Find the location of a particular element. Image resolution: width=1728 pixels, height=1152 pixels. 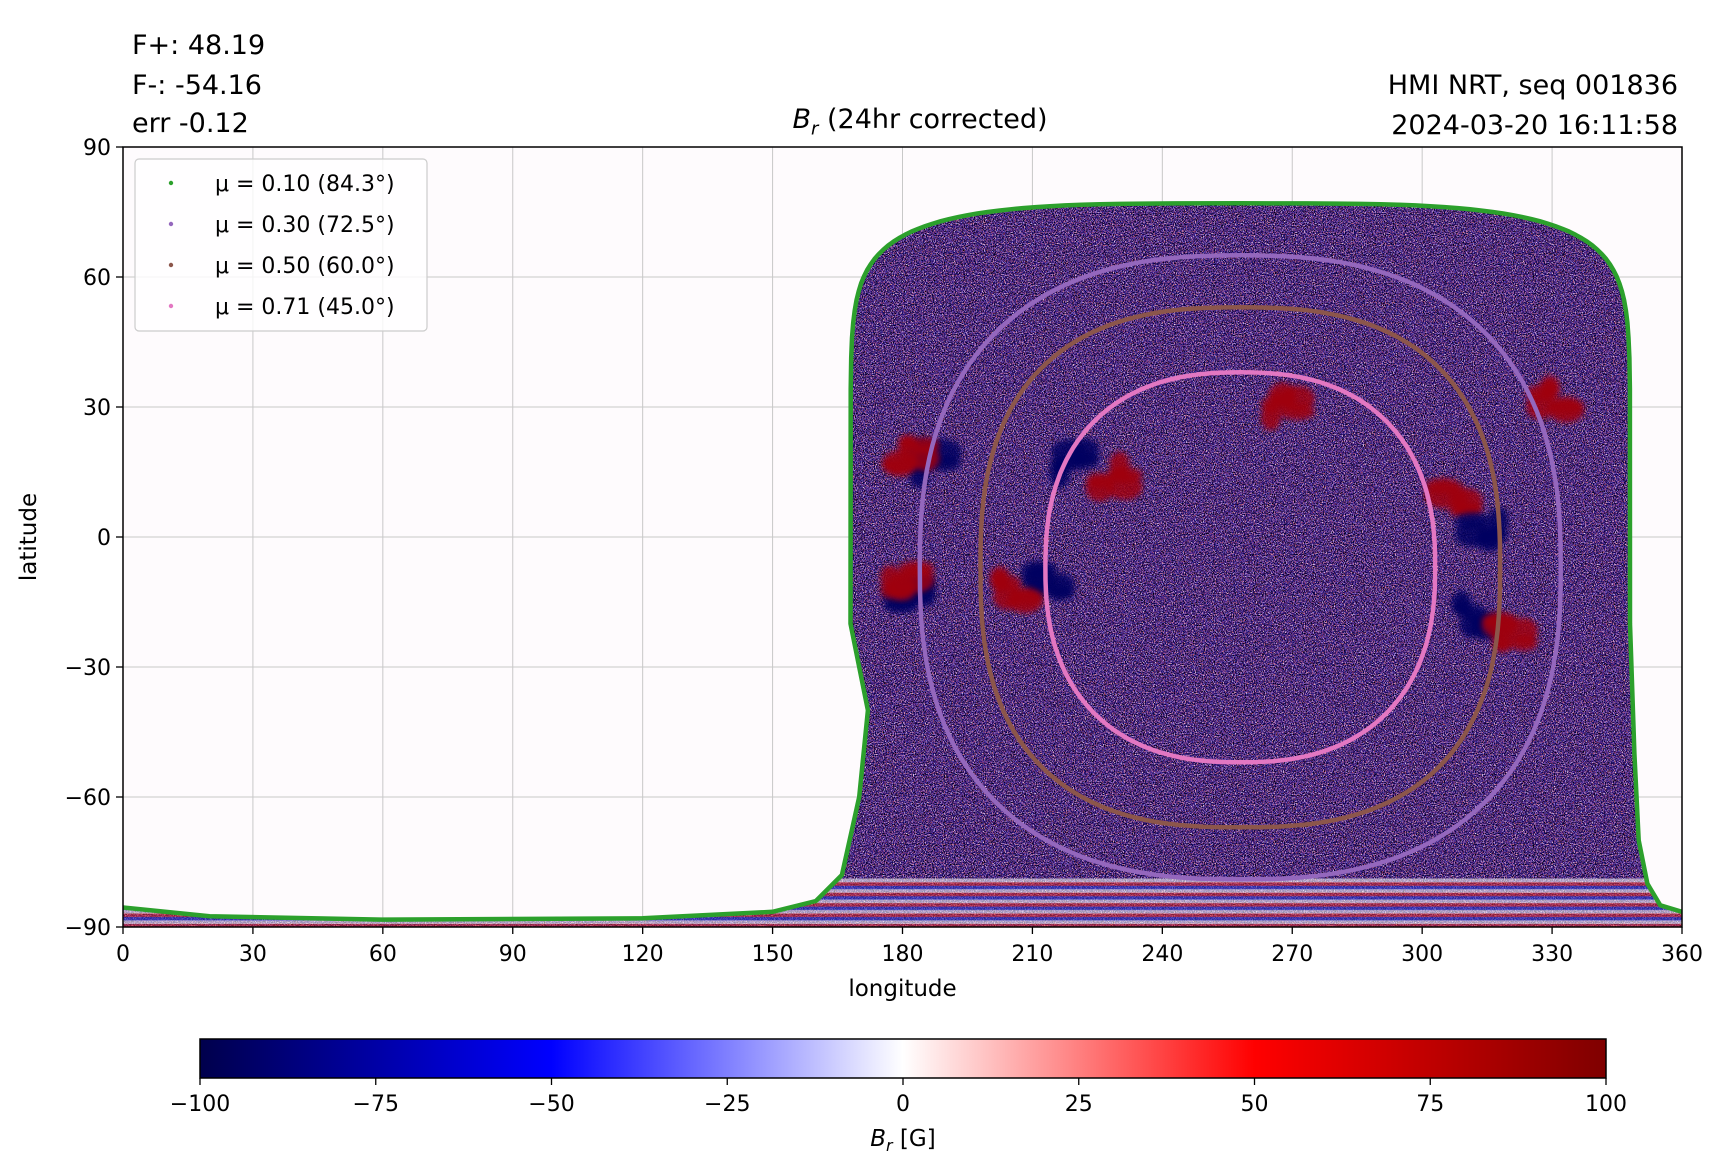

x-tick-label: 150 is located at coordinates (773, 954).